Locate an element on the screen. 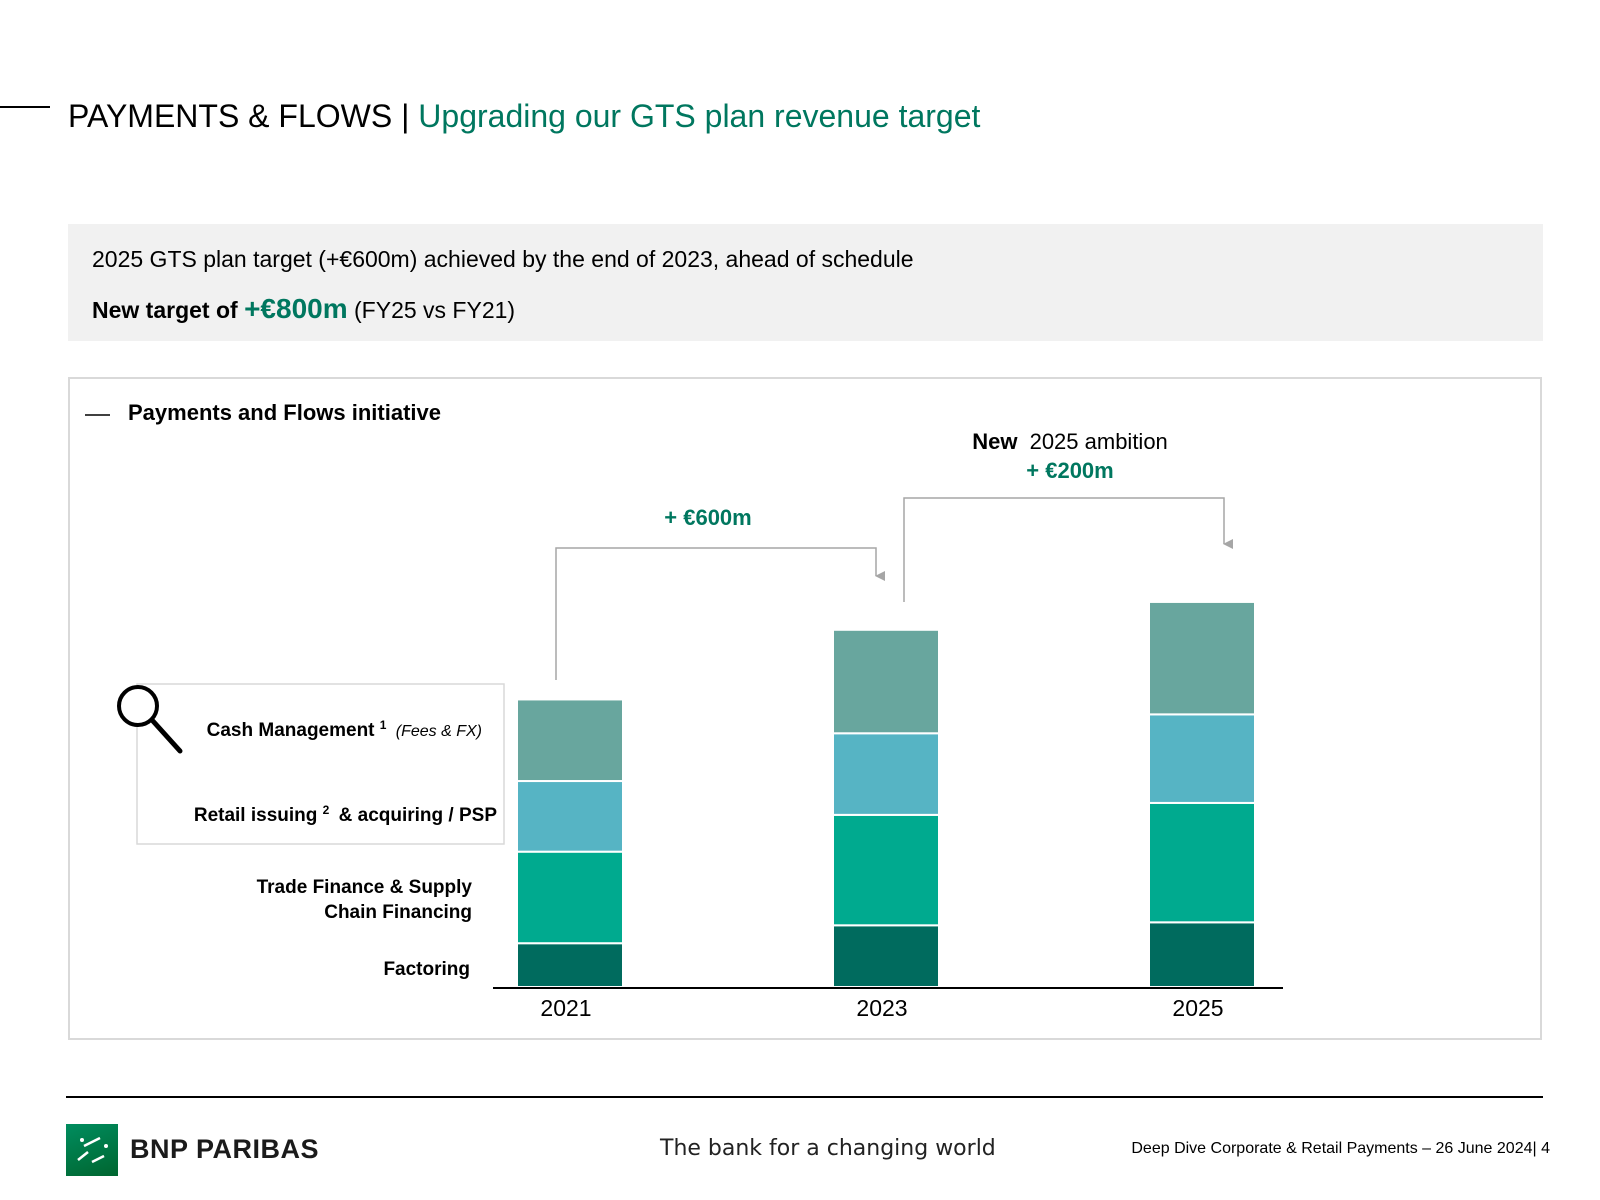  connector-2021-2023 is located at coordinates (720, 613).